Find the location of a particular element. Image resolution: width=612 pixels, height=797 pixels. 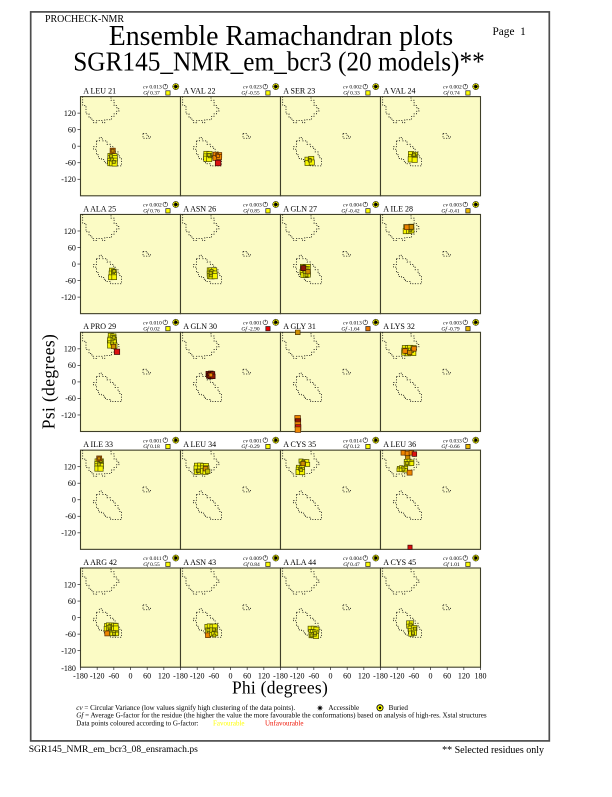

svg-text: Psi (degrees) is located at coordinates (49, 381).